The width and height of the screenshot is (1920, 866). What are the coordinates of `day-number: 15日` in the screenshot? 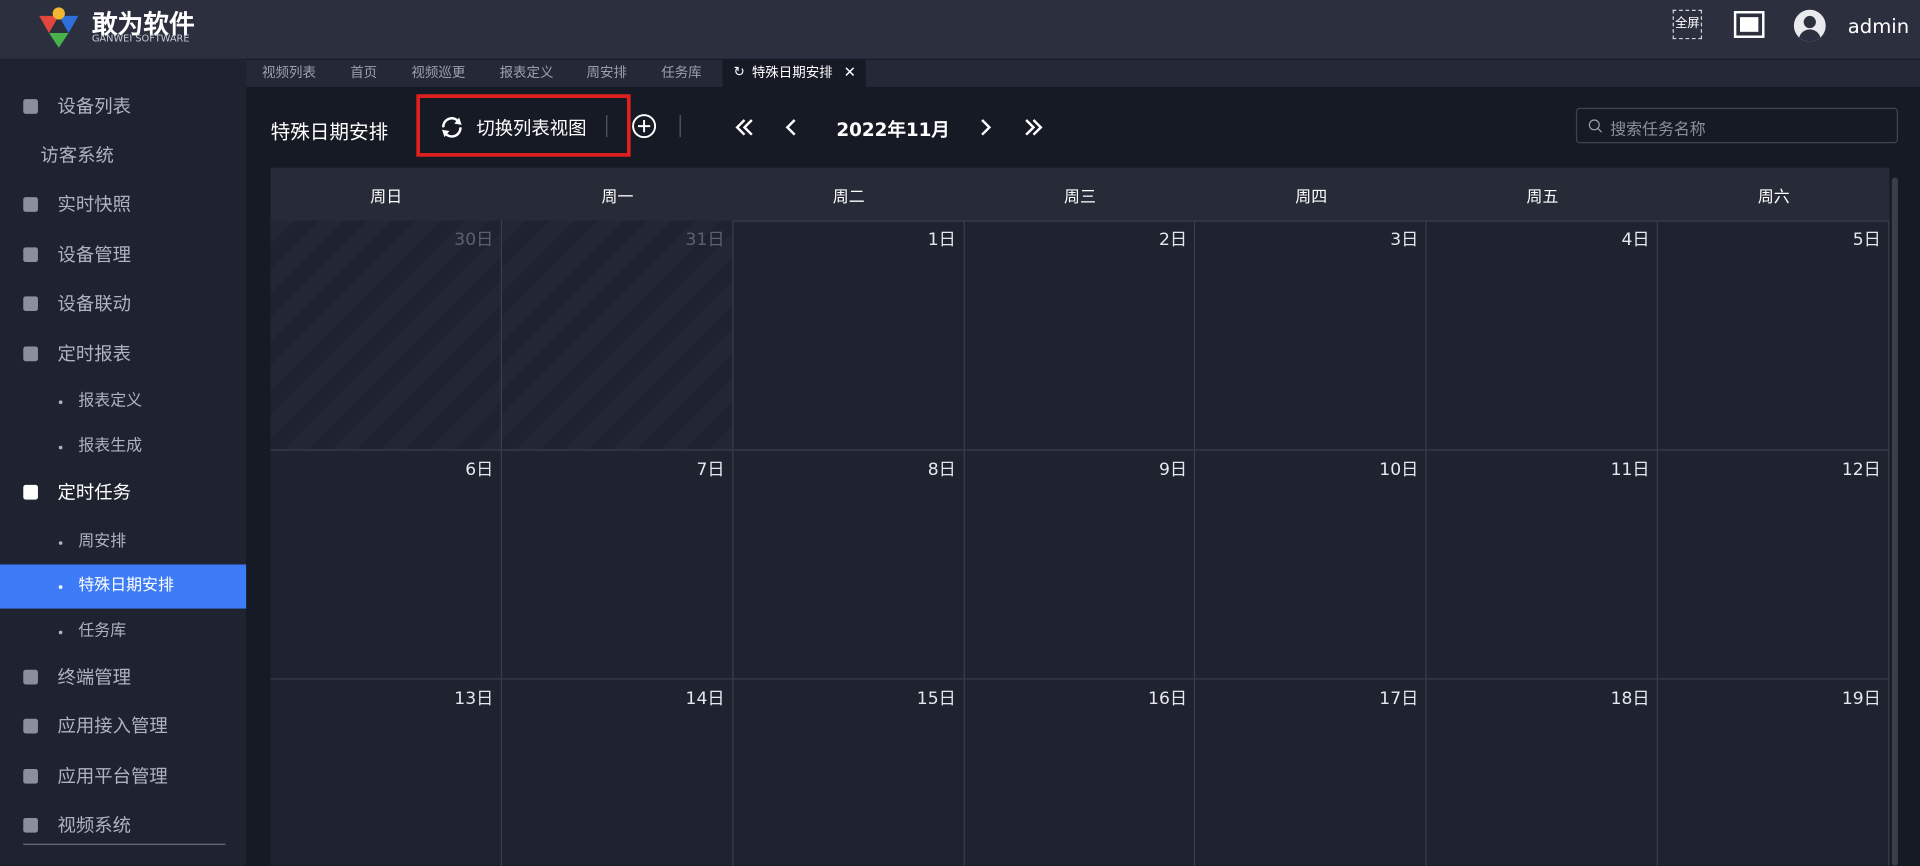 It's located at (936, 699).